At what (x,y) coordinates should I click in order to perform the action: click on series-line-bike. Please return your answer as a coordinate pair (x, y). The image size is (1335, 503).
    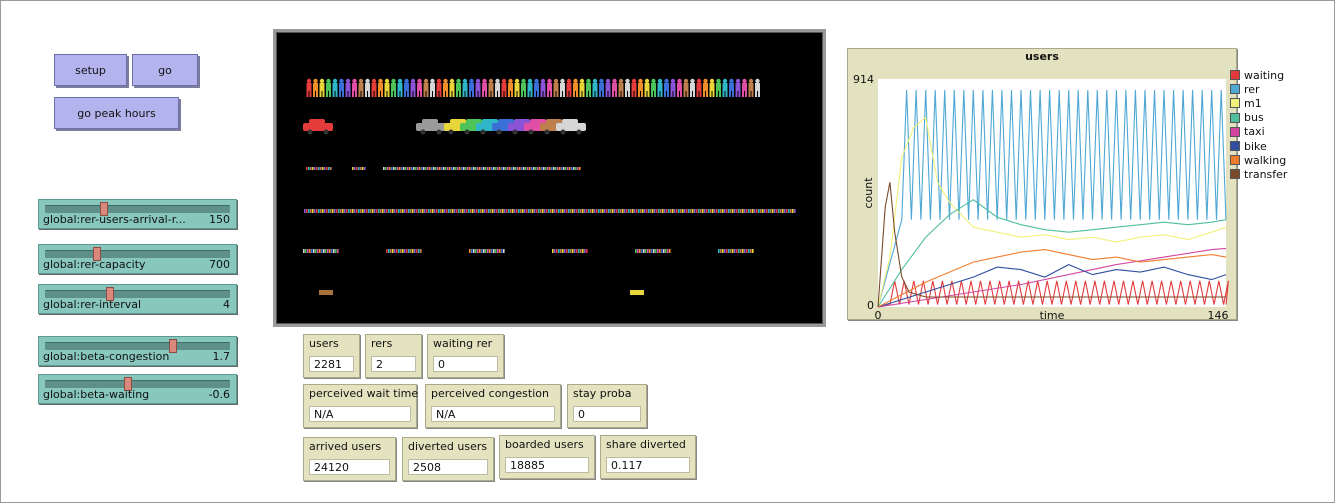
    Looking at the image, I should click on (1052, 285).